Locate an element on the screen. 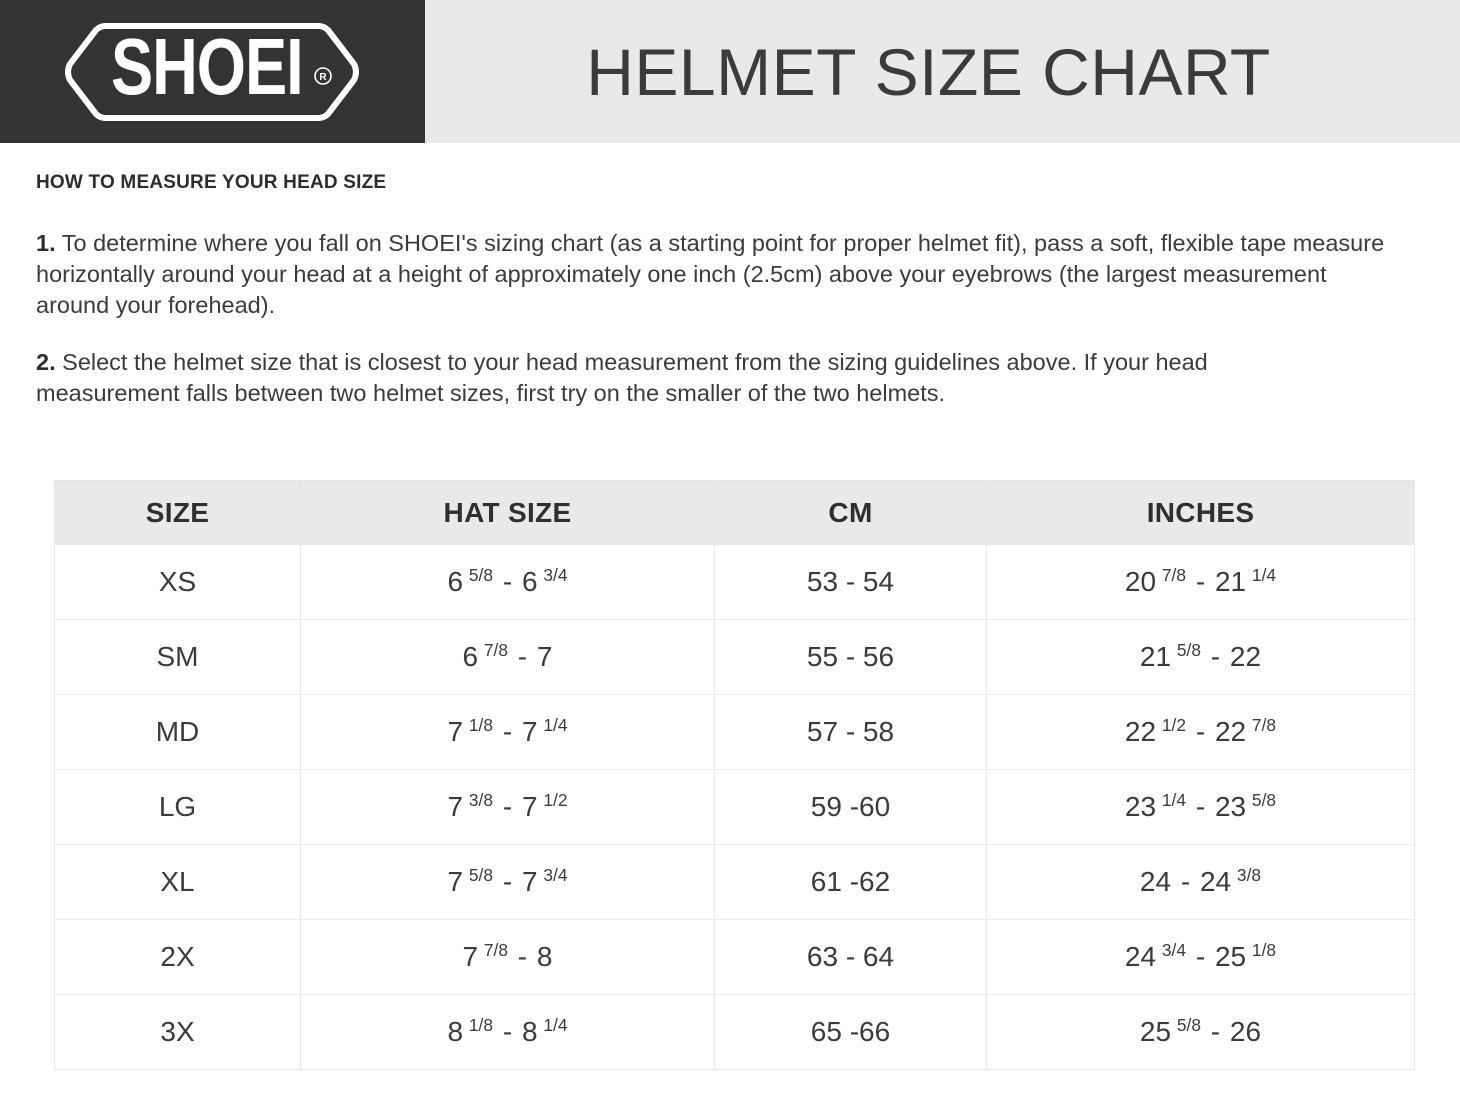 The width and height of the screenshot is (1460, 1100). range-low: 7 7/8 is located at coordinates (485, 955).